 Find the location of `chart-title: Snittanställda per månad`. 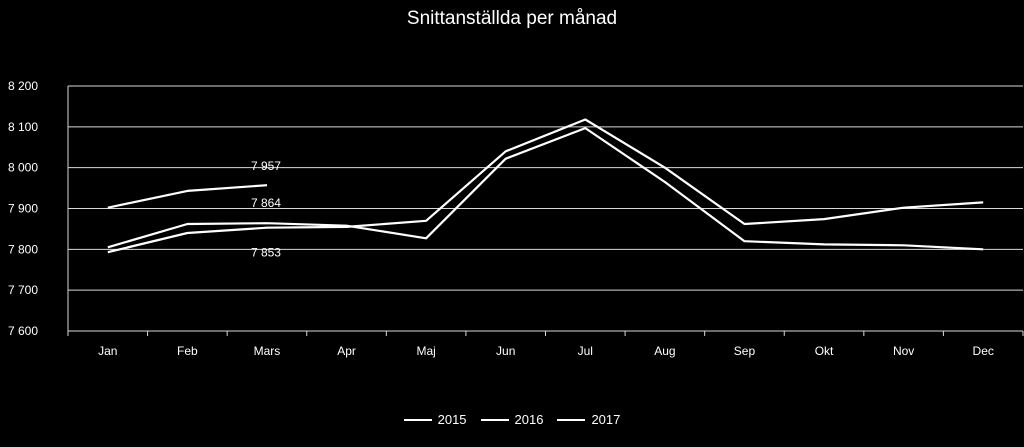

chart-title: Snittanställda per månad is located at coordinates (512, 18).